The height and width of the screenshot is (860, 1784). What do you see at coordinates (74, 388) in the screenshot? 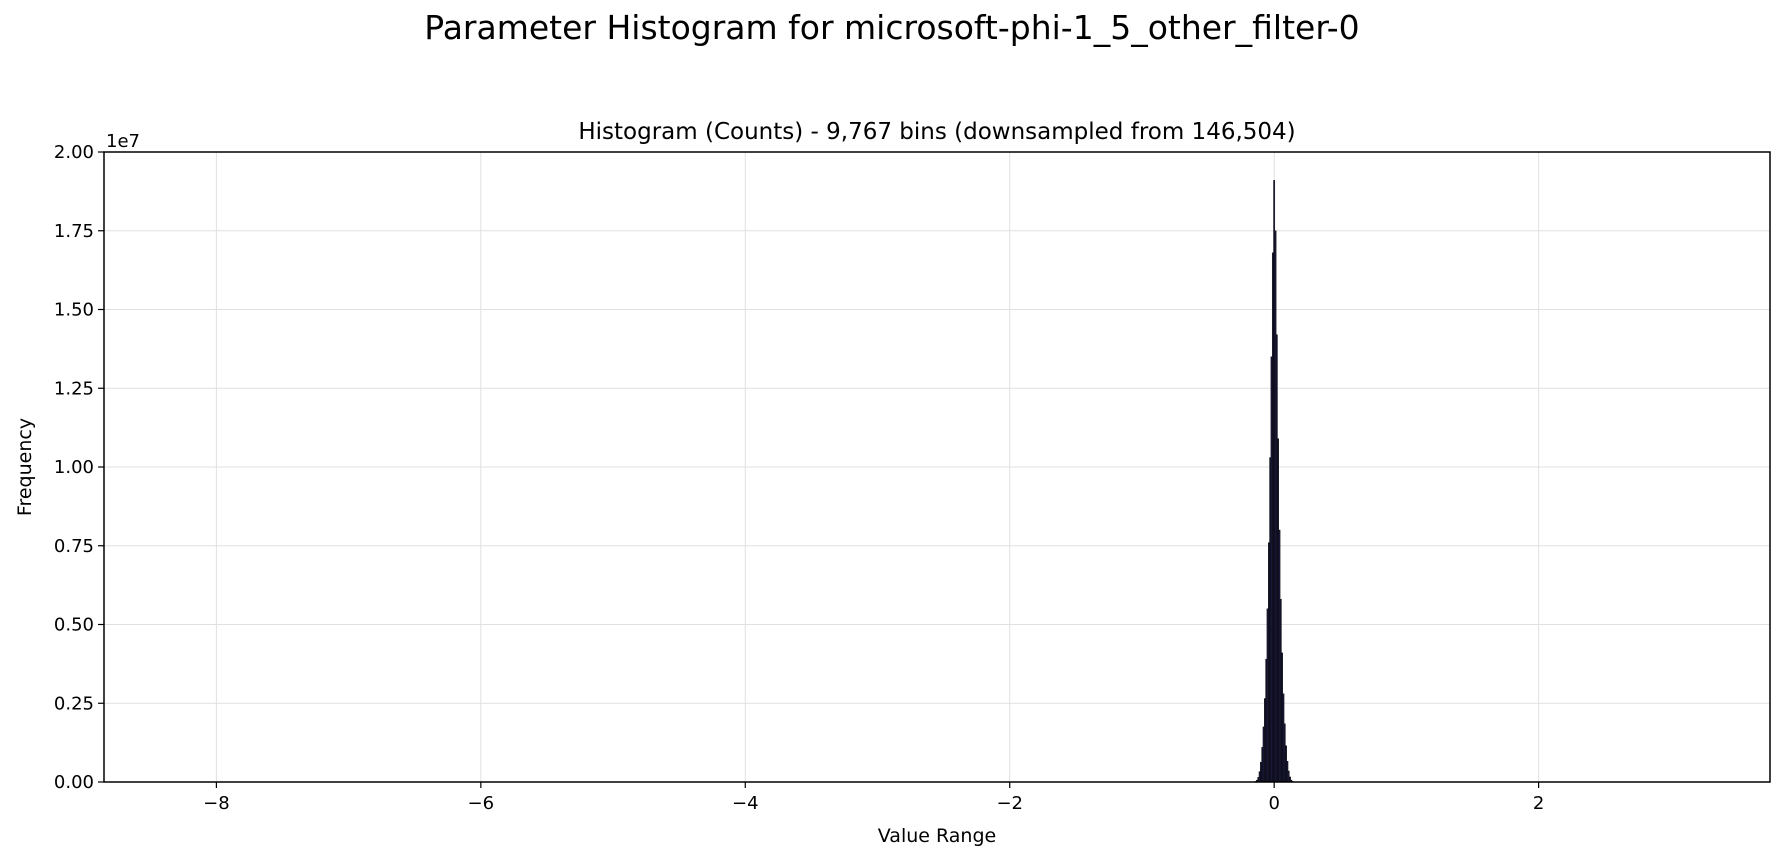
I see `y-tick-label: 1.25` at bounding box center [74, 388].